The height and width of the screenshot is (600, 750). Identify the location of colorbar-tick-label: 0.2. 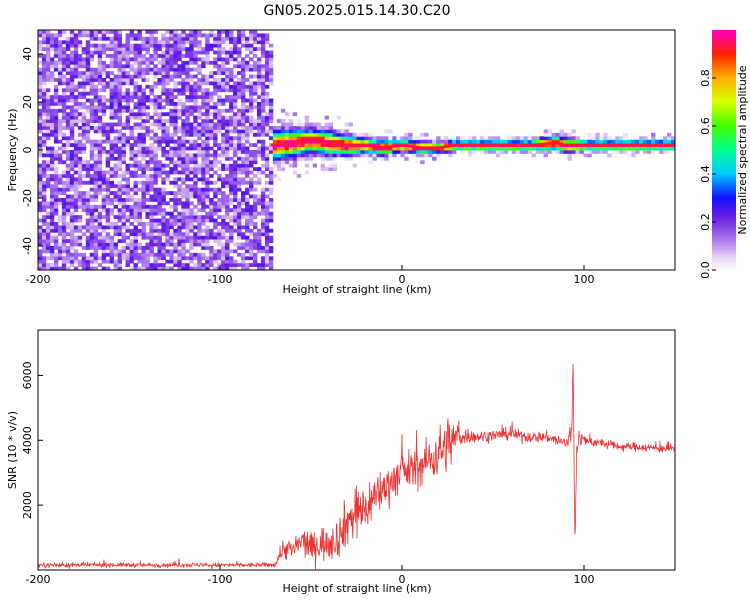
(705, 222).